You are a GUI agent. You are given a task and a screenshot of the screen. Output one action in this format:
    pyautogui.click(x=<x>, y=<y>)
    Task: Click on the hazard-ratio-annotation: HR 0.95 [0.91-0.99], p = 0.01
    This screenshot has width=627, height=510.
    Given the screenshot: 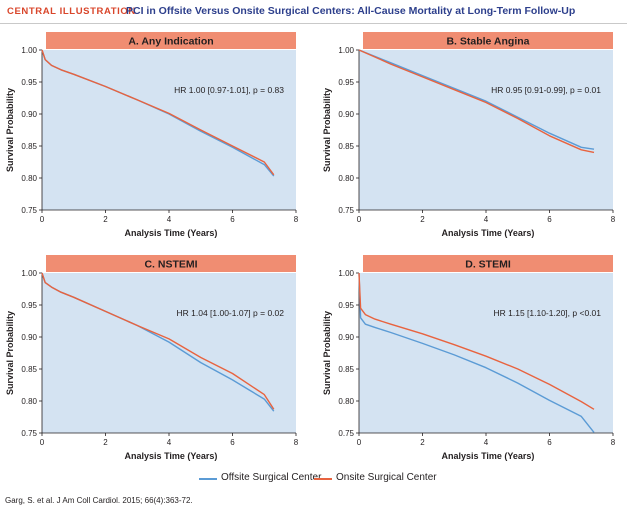 What is the action you would take?
    pyautogui.click(x=546, y=90)
    